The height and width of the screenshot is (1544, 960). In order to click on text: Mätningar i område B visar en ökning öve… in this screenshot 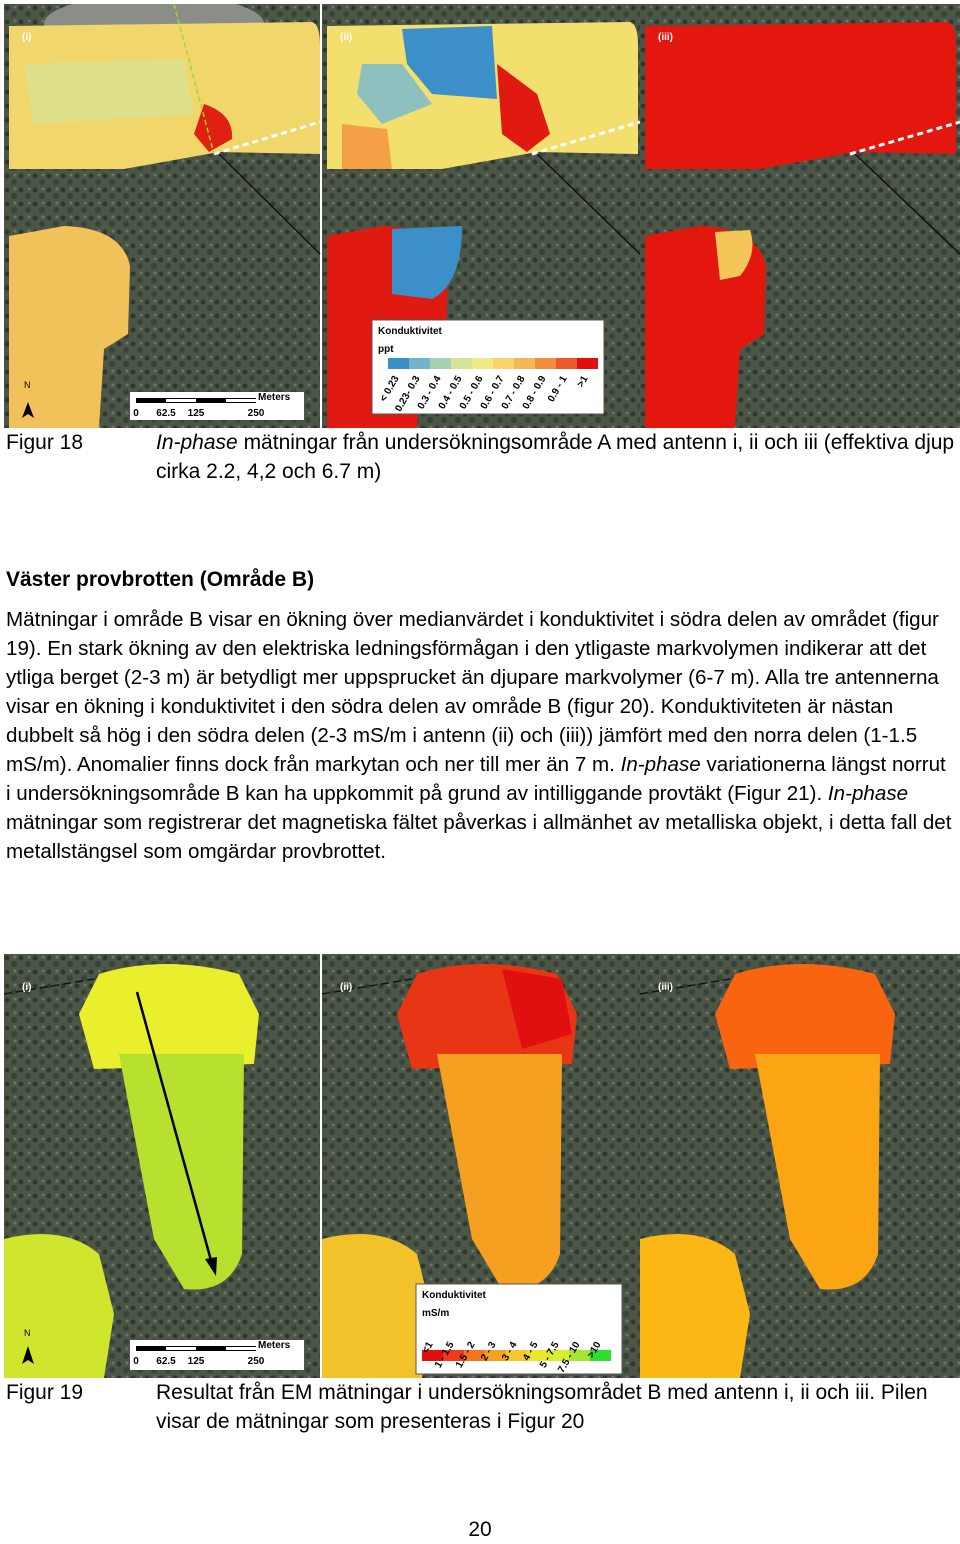, I will do `click(472, 692)`.